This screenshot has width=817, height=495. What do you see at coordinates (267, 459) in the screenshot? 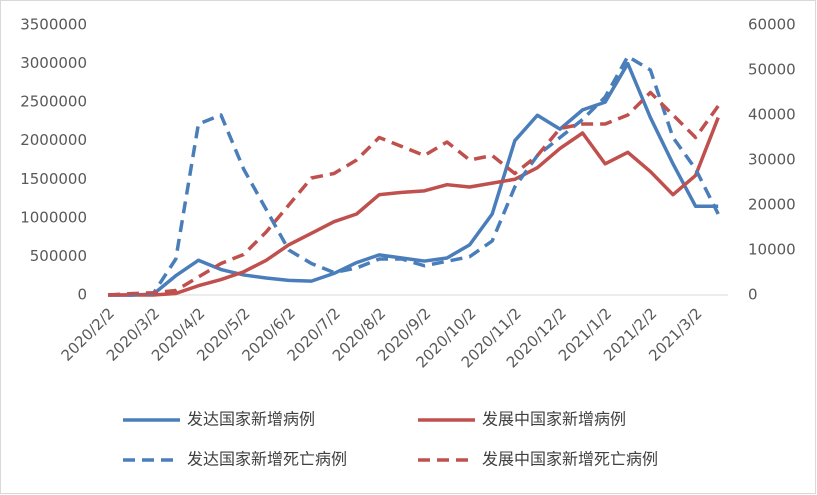
I see `legend-label: 发达国家新增死亡病例` at bounding box center [267, 459].